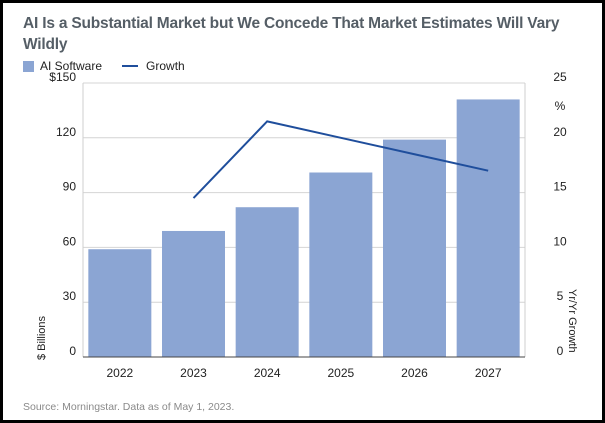  What do you see at coordinates (414, 248) in the screenshot?
I see `bar-2026` at bounding box center [414, 248].